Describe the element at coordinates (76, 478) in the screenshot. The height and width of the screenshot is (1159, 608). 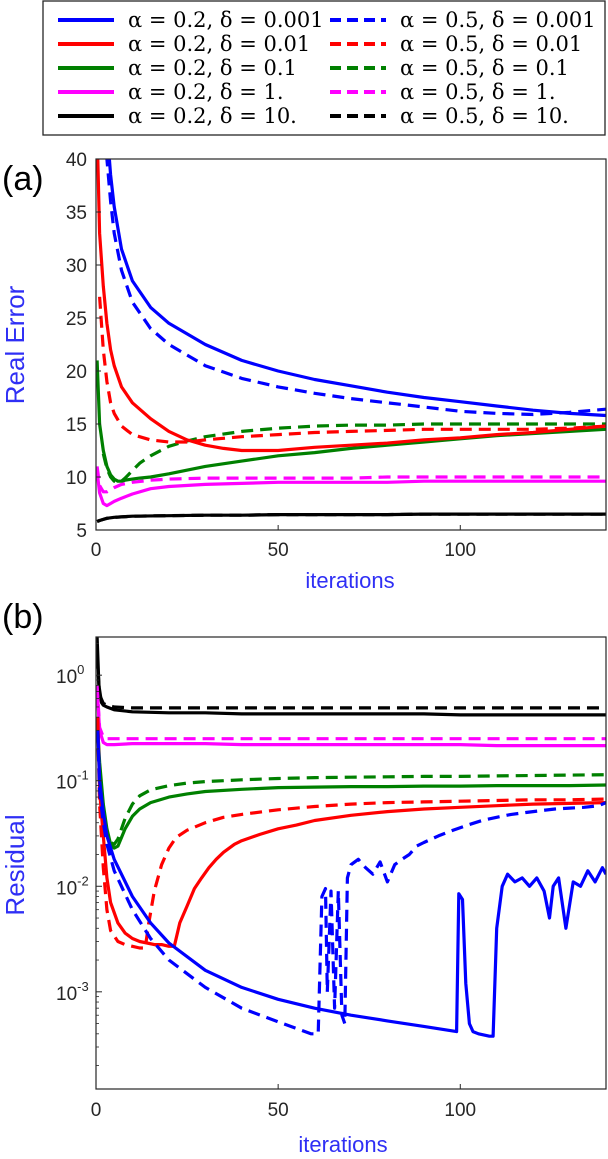
I see `y-tick-label: 10` at that location.